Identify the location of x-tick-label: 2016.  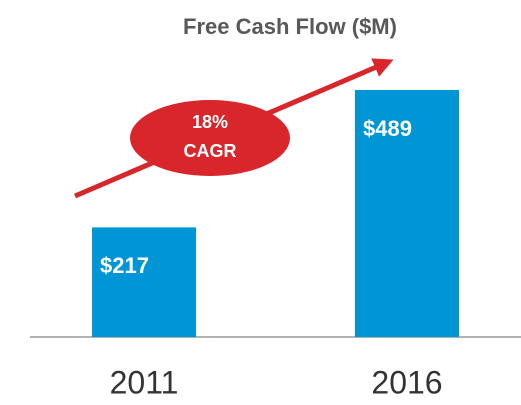
(406, 382).